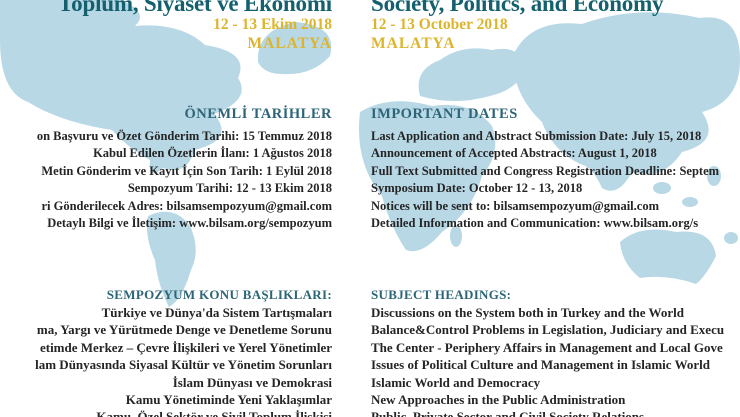 The image size is (740, 417). What do you see at coordinates (228, 400) in the screenshot?
I see `topic-item: Kamu Yönetiminde Yeni Yaklaşımlar` at bounding box center [228, 400].